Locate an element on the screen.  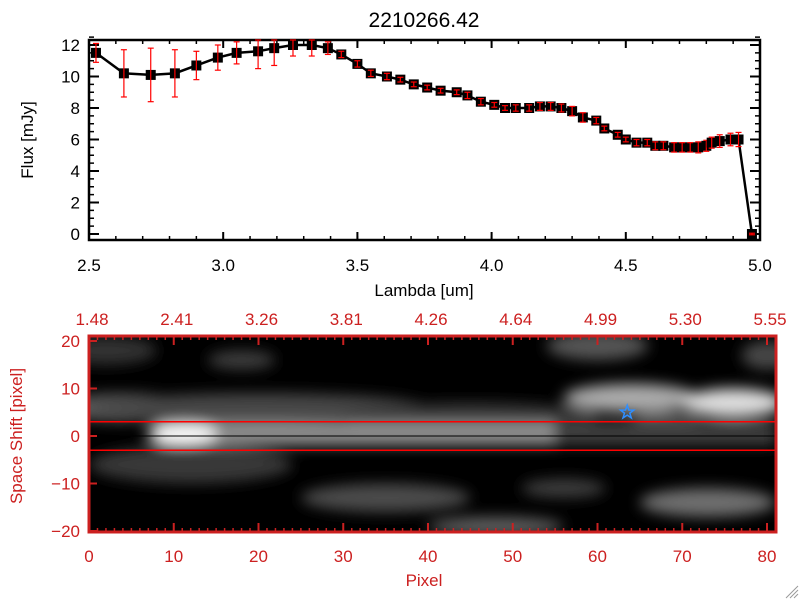
image-x-axis-label: Pixel is located at coordinates (424, 580).